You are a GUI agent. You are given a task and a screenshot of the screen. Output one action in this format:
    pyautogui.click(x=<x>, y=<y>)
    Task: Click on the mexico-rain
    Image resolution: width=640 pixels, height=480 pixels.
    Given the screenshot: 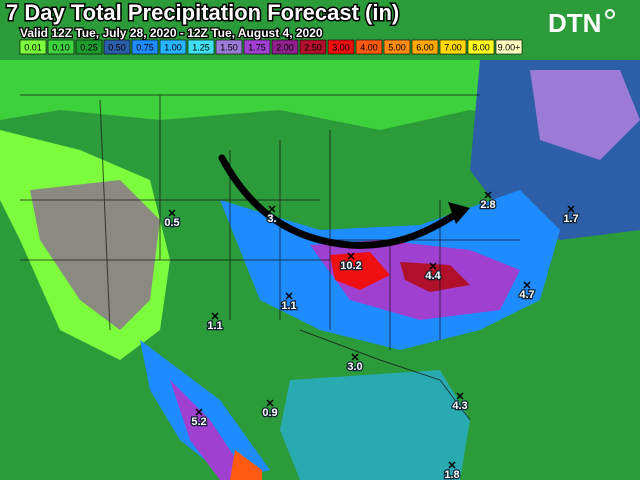 What is the action you would take?
    pyautogui.click(x=205, y=410)
    